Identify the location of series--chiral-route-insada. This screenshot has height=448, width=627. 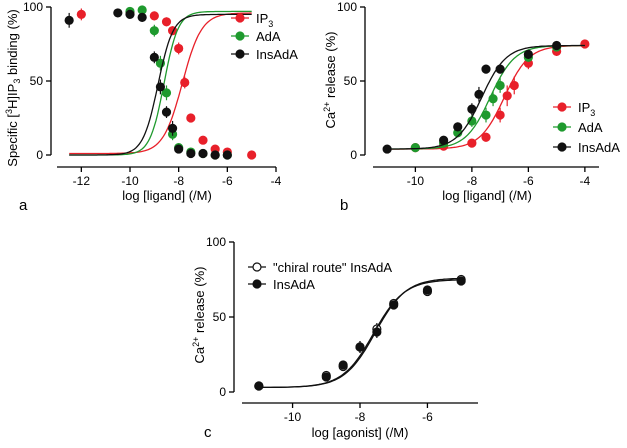
(360, 332).